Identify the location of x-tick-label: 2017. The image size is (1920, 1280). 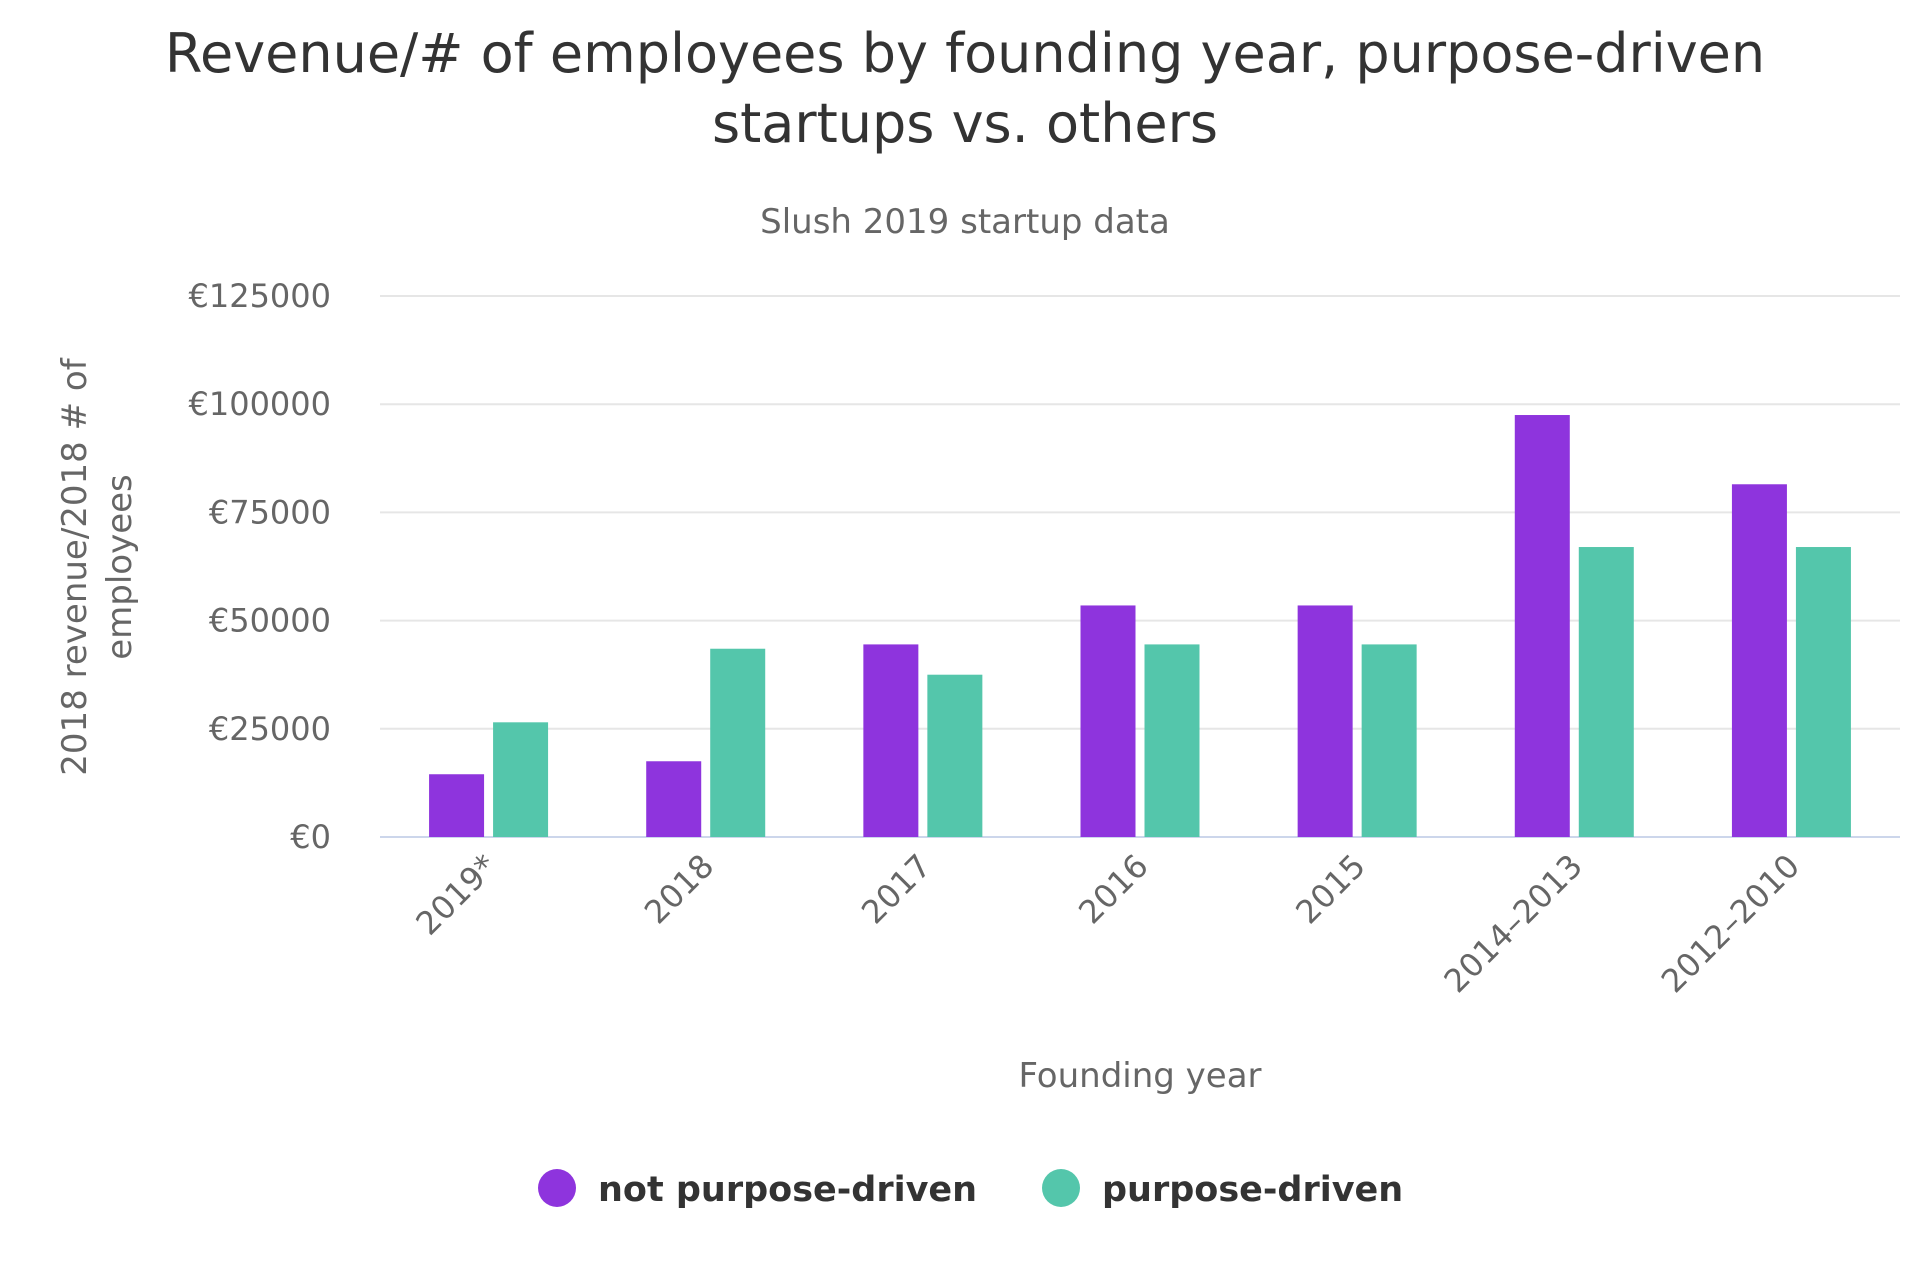
(896, 889).